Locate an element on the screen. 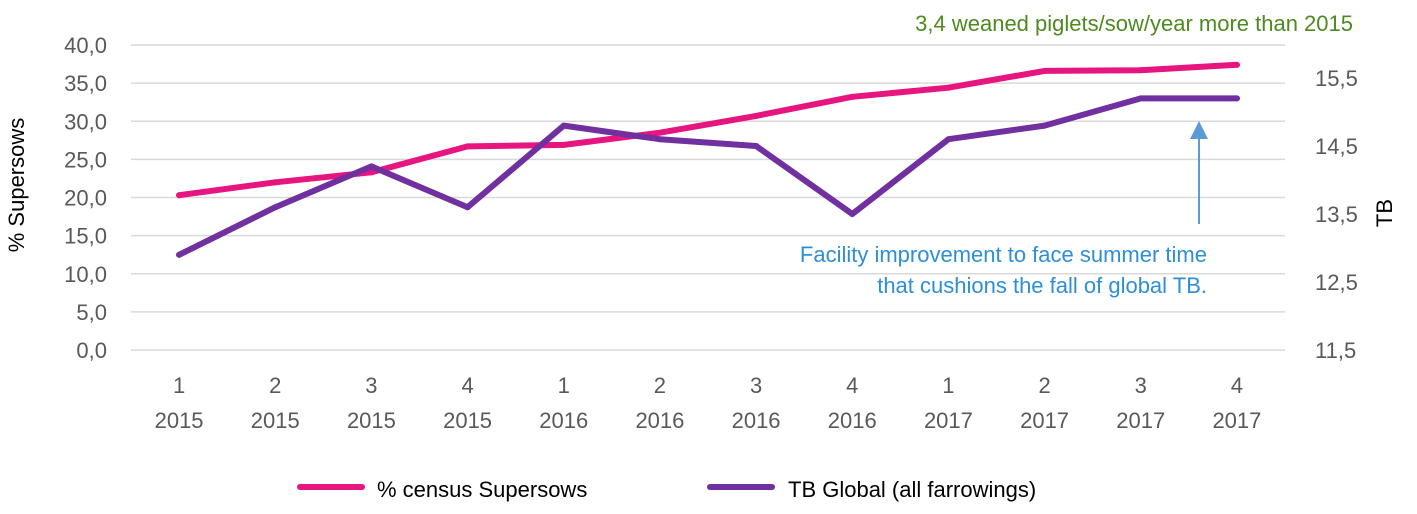  legend-label-tb-global: TB Global (all farrowings) is located at coordinates (912, 489).